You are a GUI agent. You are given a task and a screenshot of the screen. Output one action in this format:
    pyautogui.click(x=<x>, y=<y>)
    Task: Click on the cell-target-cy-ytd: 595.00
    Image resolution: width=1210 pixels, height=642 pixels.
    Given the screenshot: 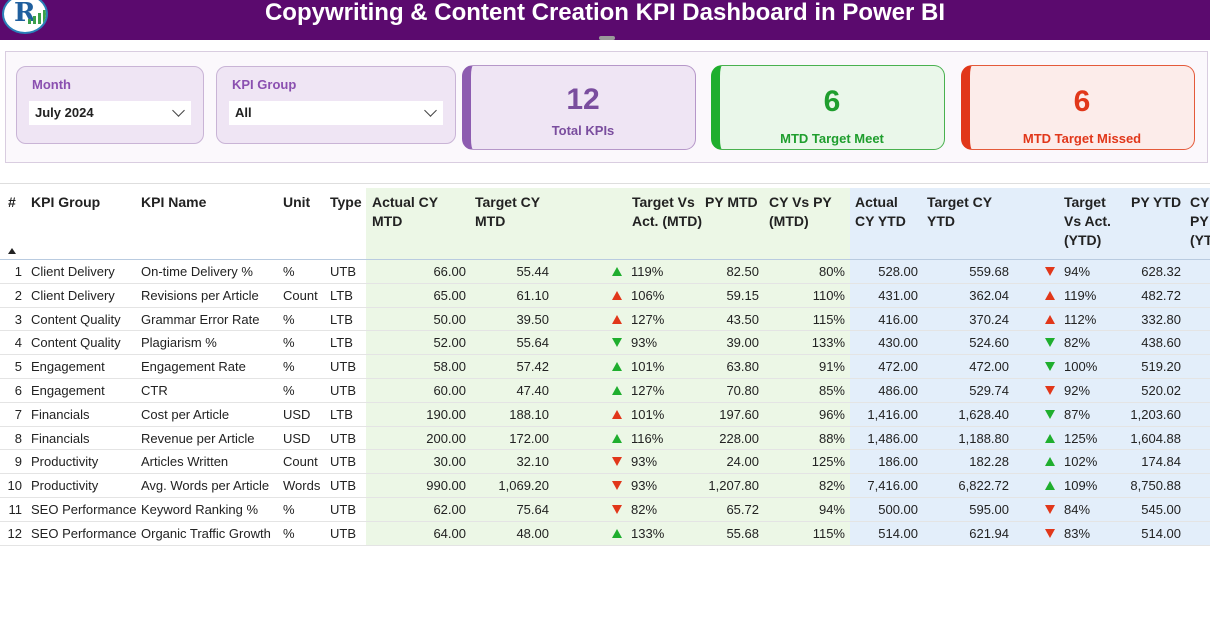 What is the action you would take?
    pyautogui.click(x=989, y=509)
    